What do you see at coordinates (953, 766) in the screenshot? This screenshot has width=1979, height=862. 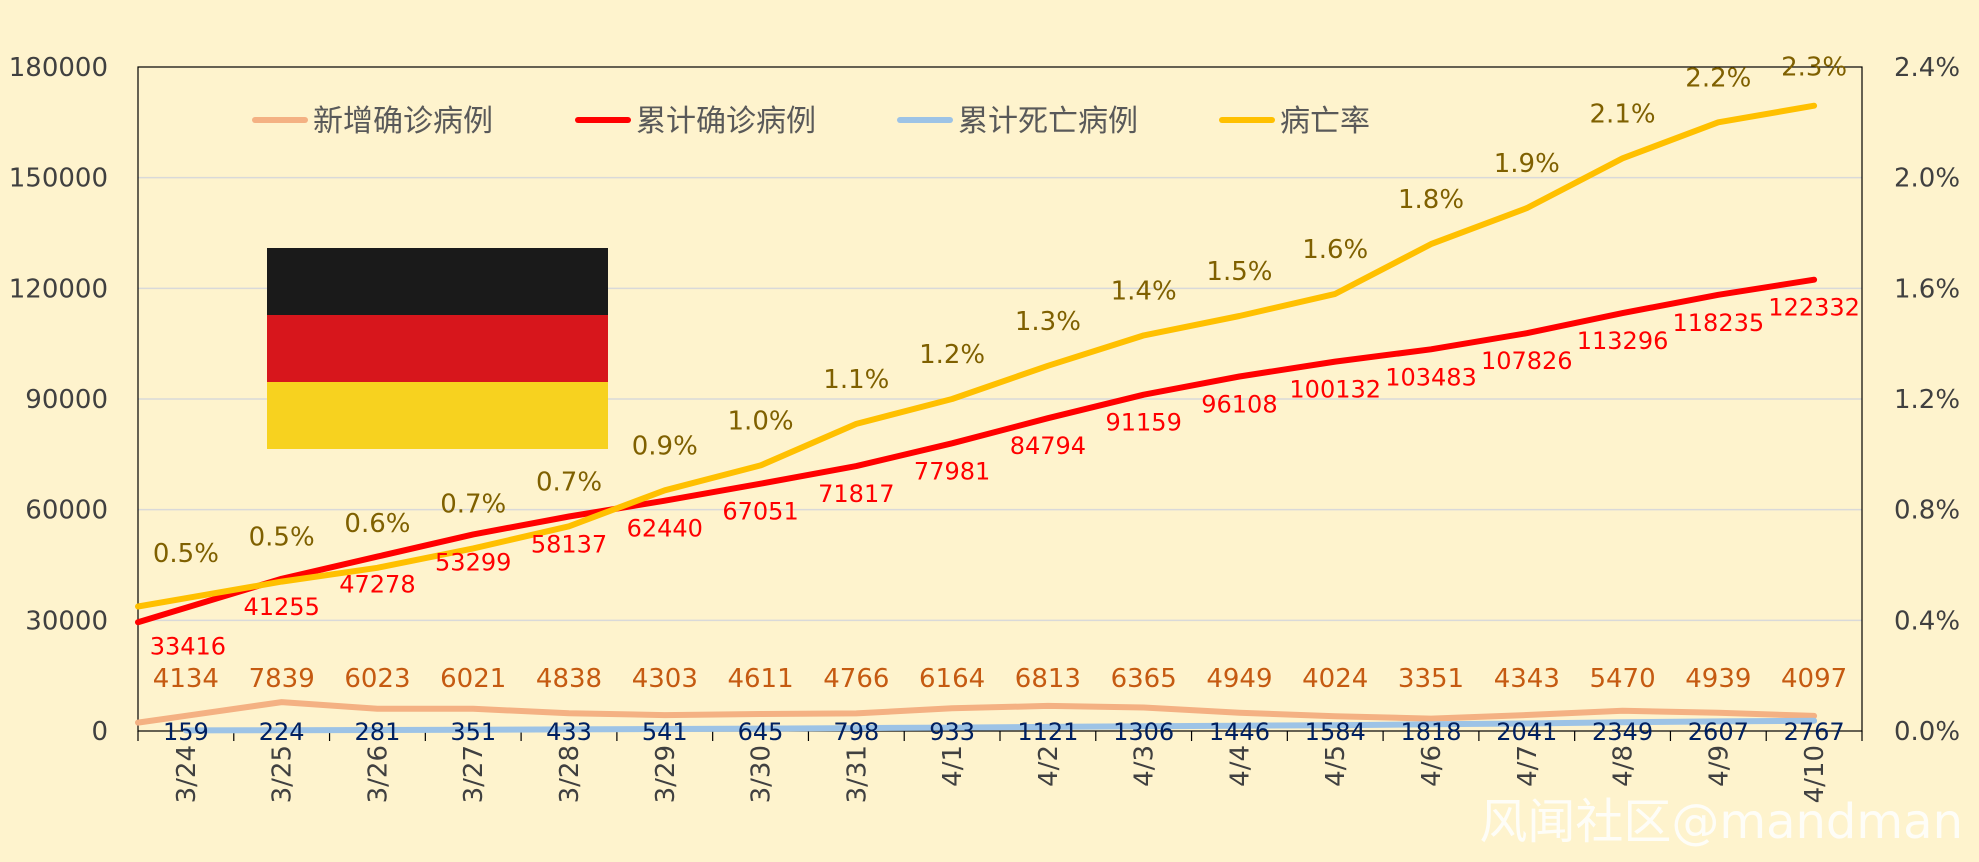 I see `x-tick-label: 4/1` at bounding box center [953, 766].